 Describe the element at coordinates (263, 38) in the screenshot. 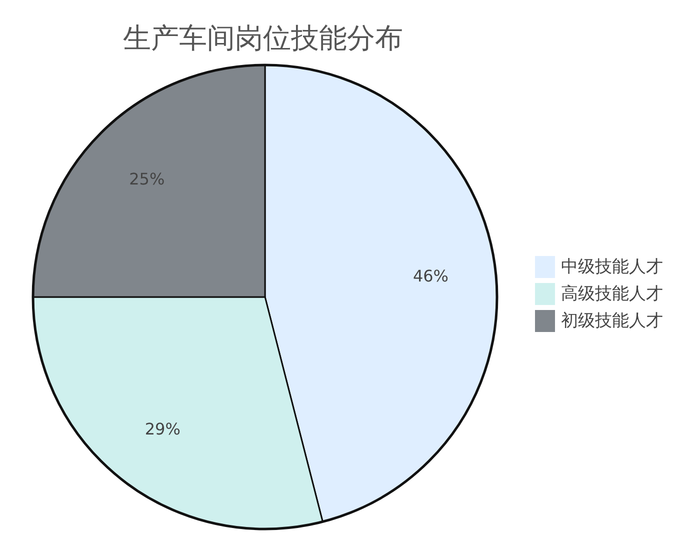

I see `chart-title: 生产车间岗位技能分布` at that location.